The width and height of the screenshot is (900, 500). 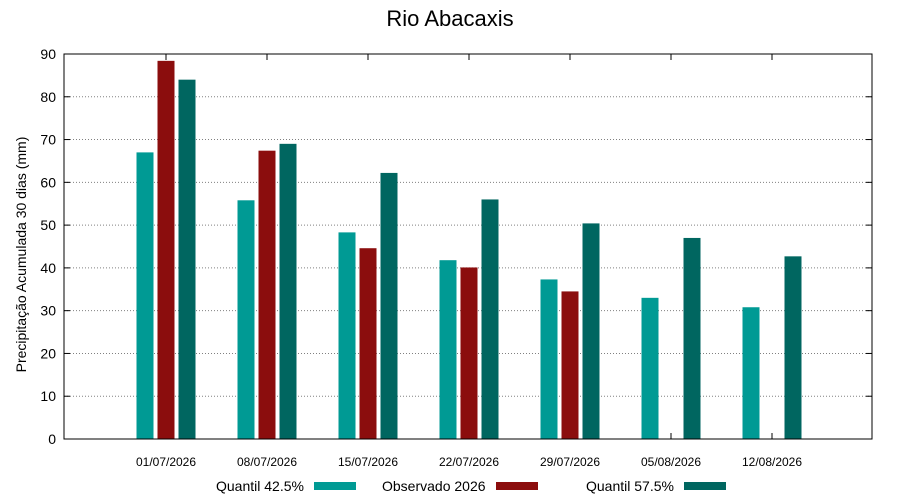 What do you see at coordinates (368, 462) in the screenshot?
I see `x-tick-label: 15/07/2026` at bounding box center [368, 462].